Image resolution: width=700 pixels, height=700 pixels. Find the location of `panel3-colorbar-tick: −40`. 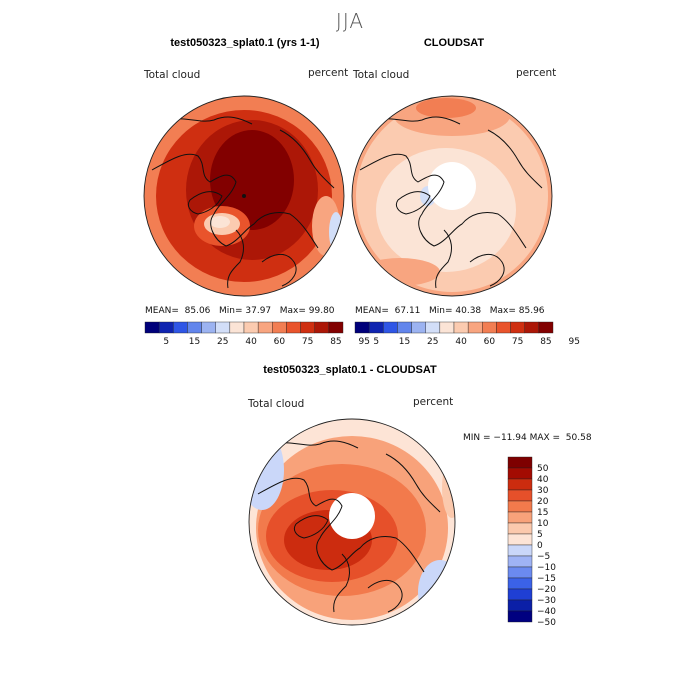

panel3-colorbar-tick: −40 is located at coordinates (546, 612).